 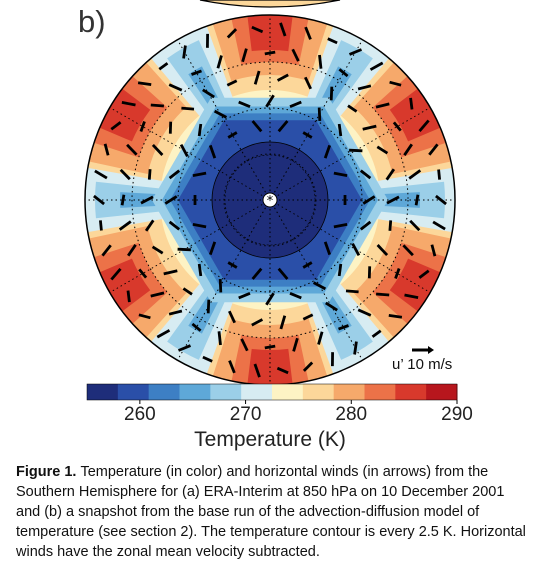 I want to click on wind-scale-label: u’ 10 m/s, so click(x=422, y=364).